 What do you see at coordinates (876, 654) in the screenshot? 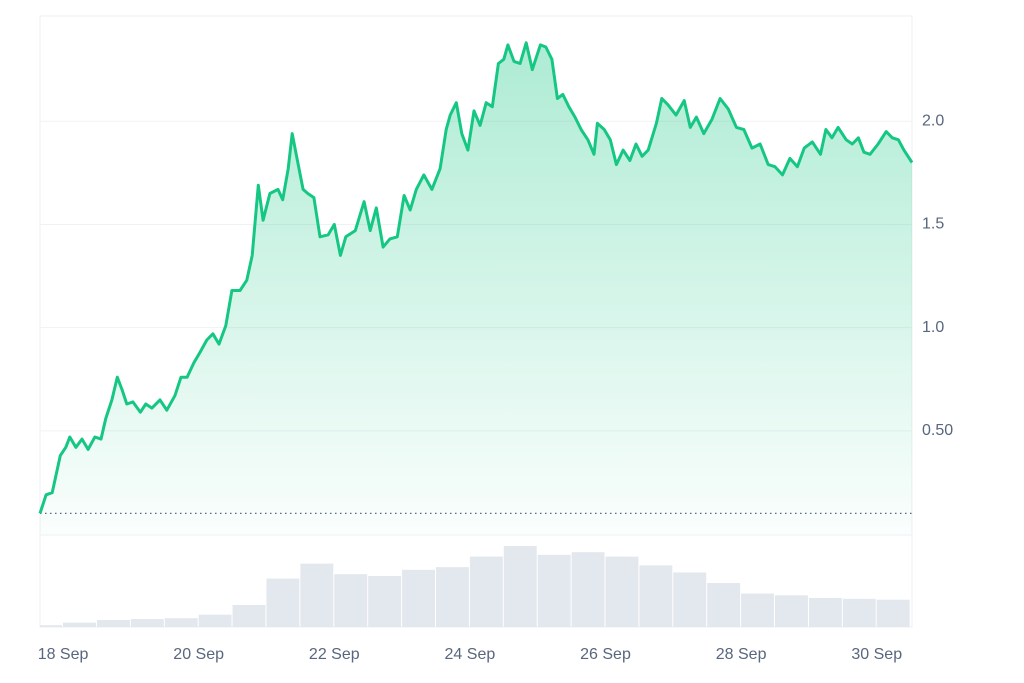
I see `x-tick-label: 30 Sep` at bounding box center [876, 654].